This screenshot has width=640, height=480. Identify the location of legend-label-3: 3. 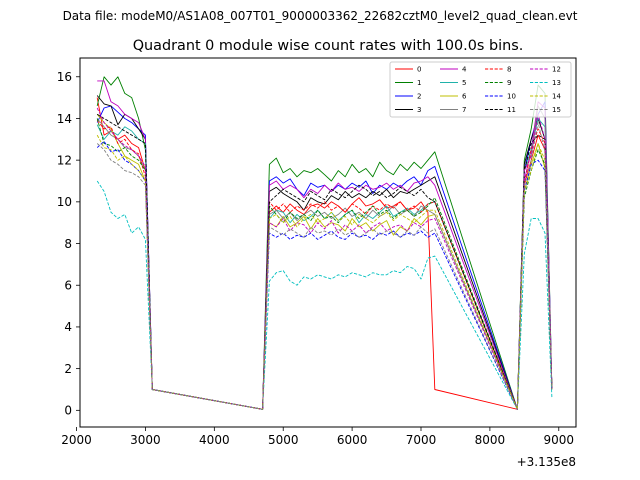
(419, 110).